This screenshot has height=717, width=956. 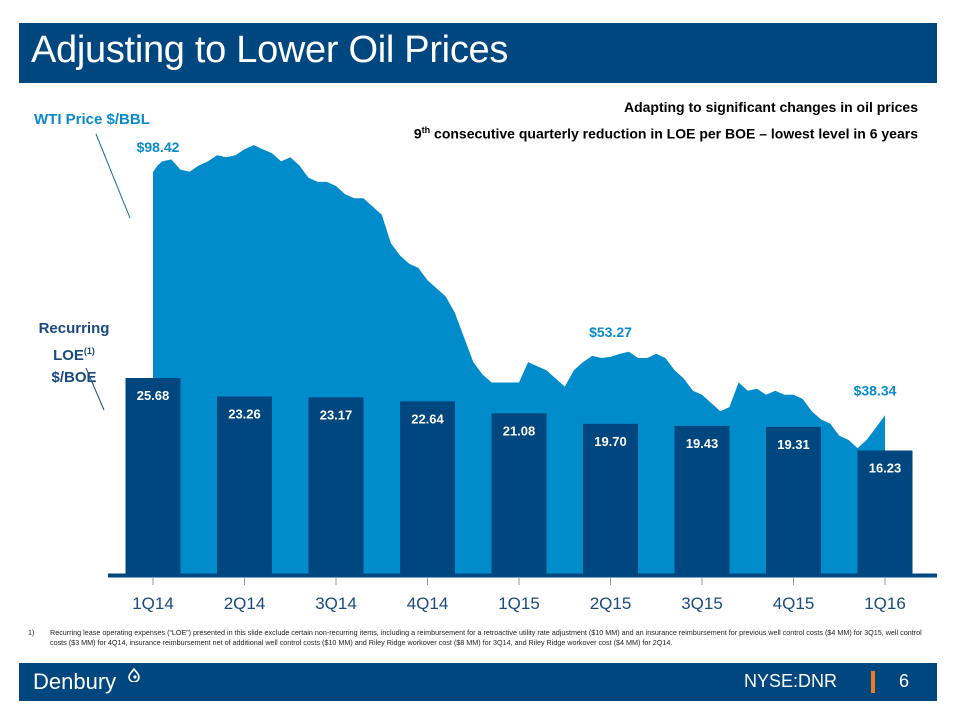 What do you see at coordinates (427, 488) in the screenshot?
I see `loe-bar-4Q14` at bounding box center [427, 488].